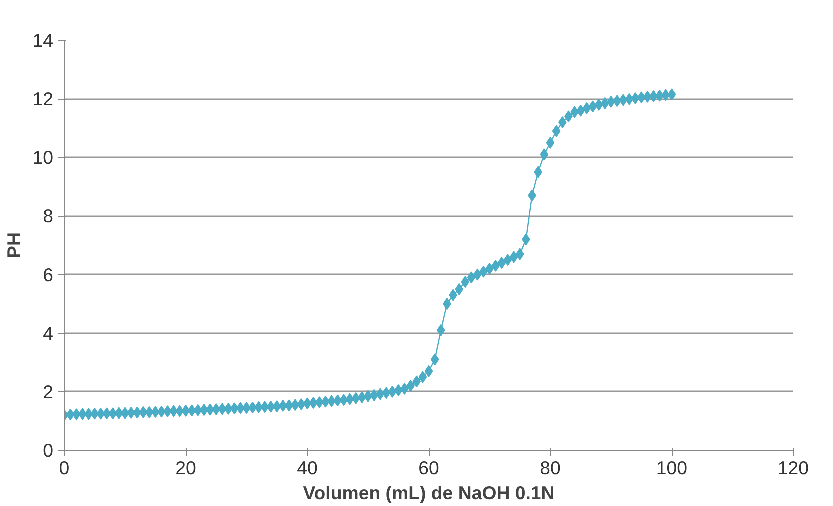 Image resolution: width=833 pixels, height=506 pixels. What do you see at coordinates (48, 450) in the screenshot?
I see `y-tick-label: 0` at bounding box center [48, 450].